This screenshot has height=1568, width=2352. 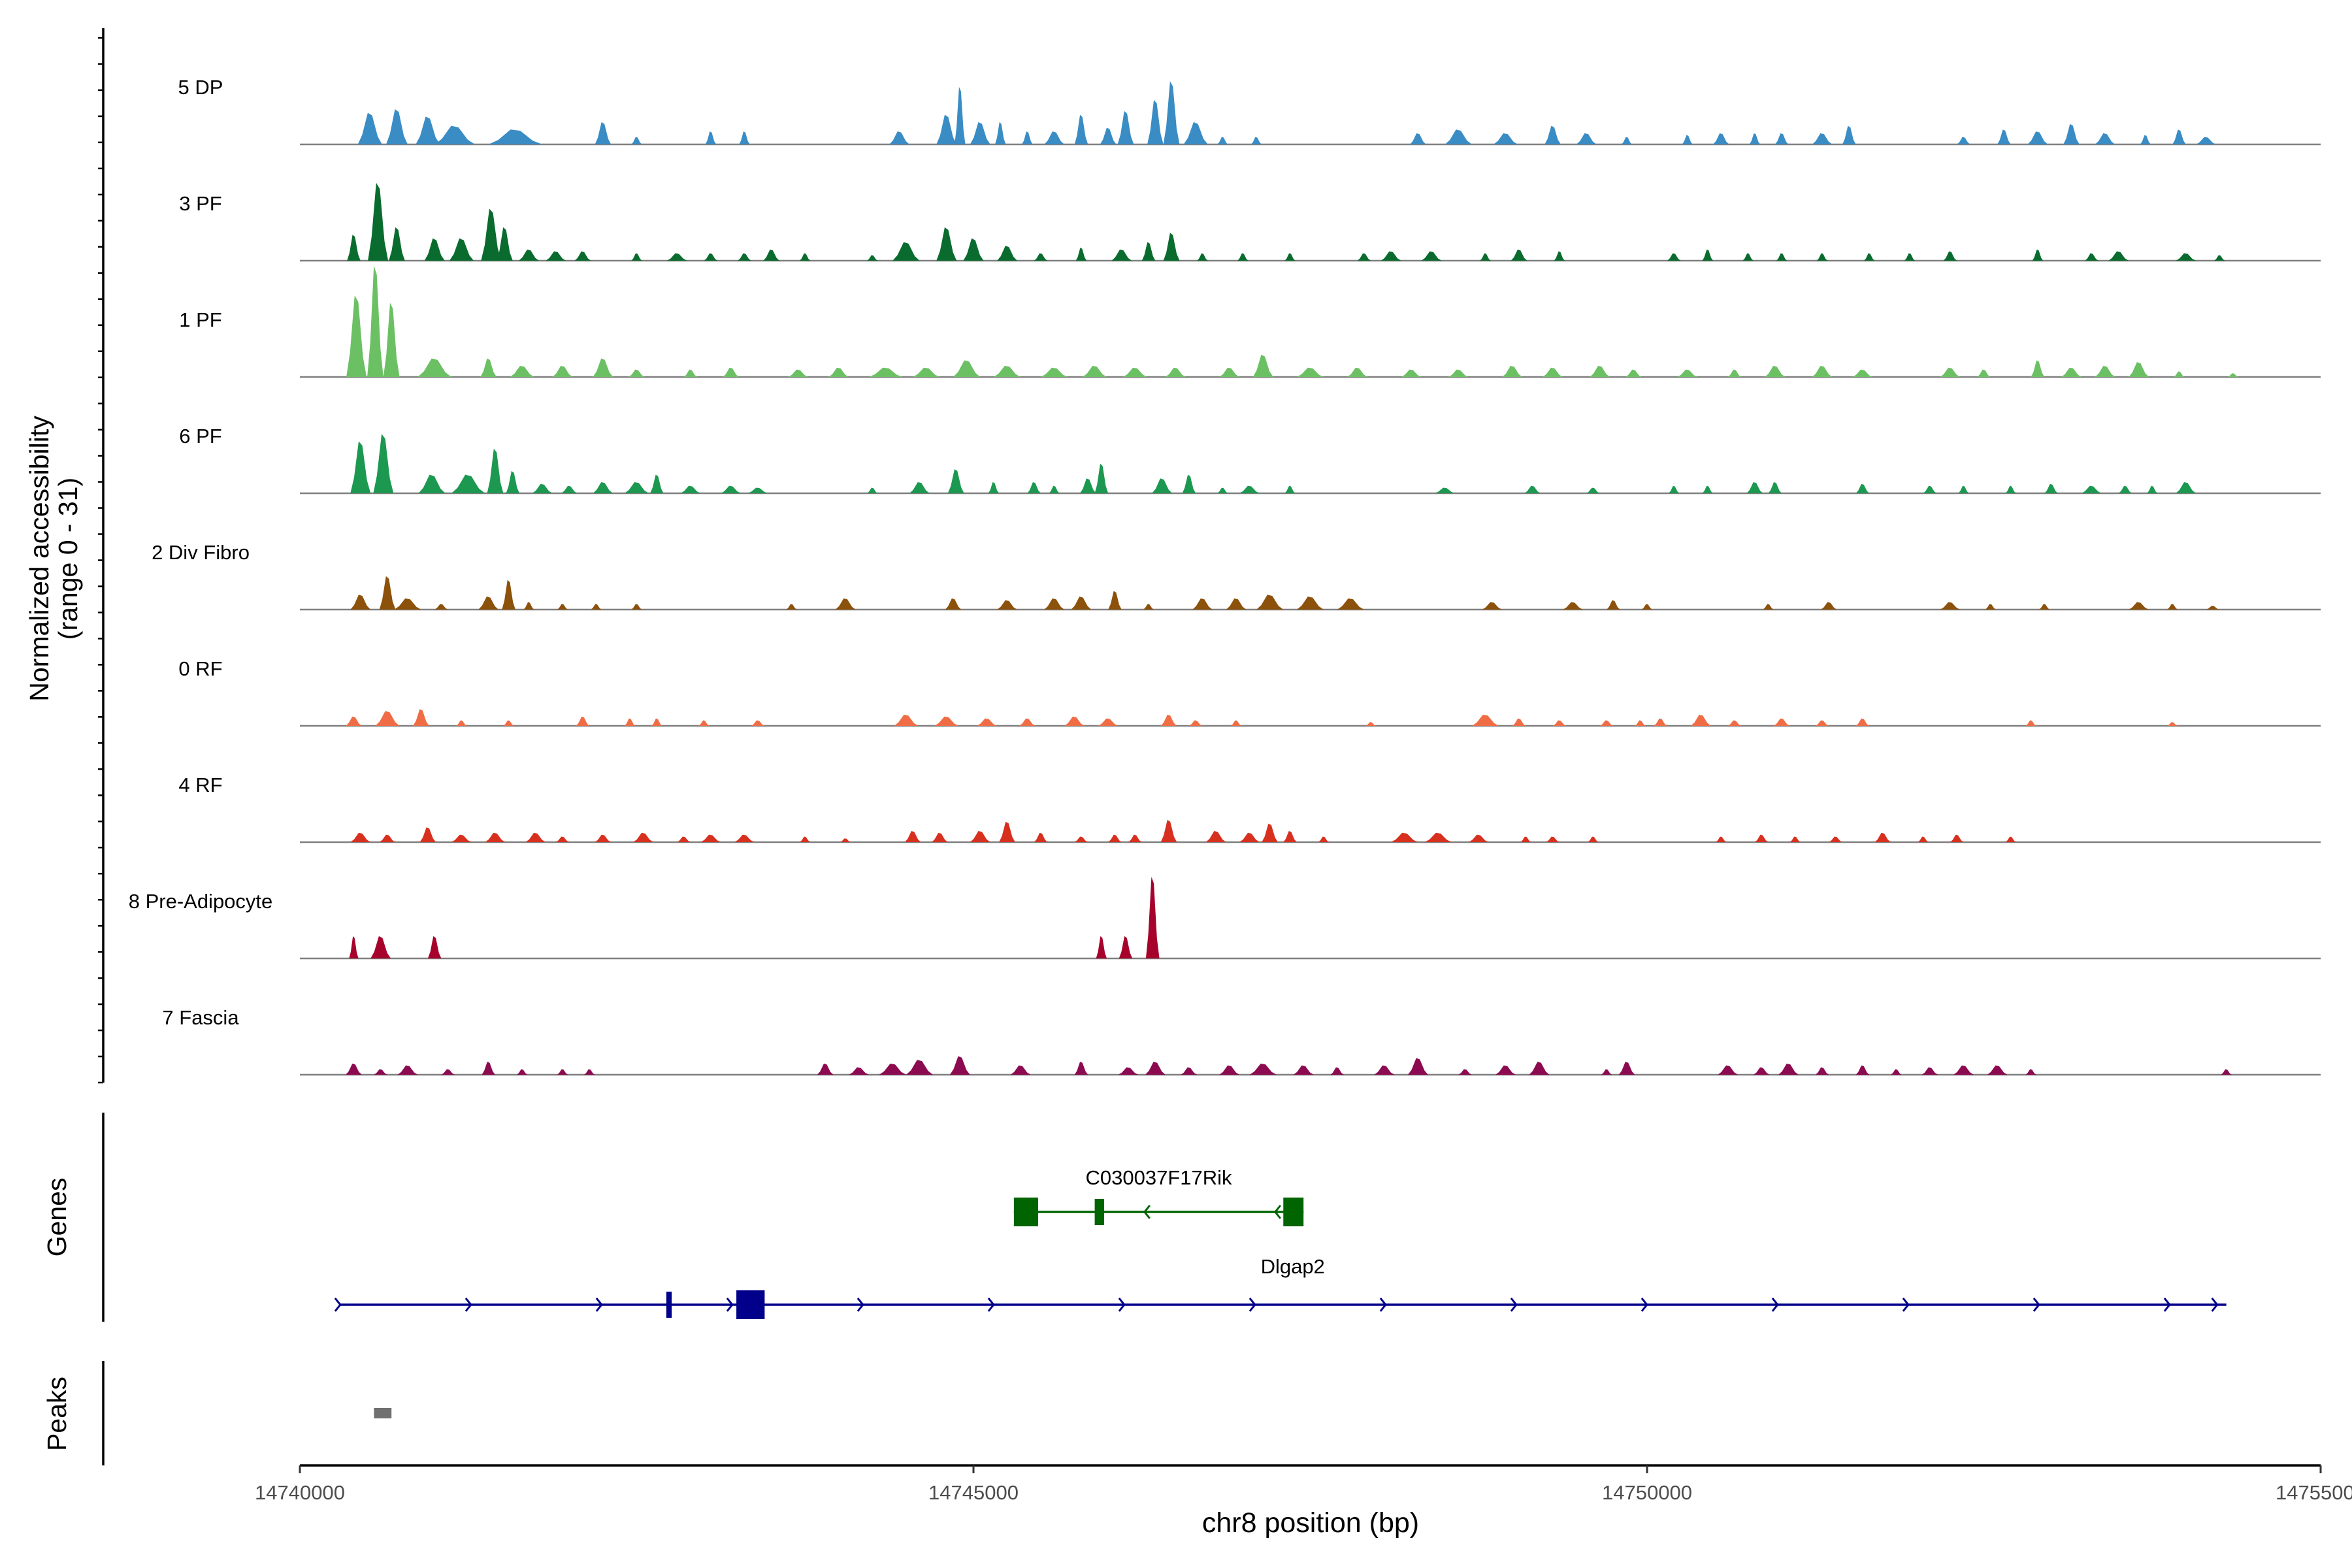 What do you see at coordinates (300, 1492) in the screenshot?
I see `x-tick-label: 14740000` at bounding box center [300, 1492].